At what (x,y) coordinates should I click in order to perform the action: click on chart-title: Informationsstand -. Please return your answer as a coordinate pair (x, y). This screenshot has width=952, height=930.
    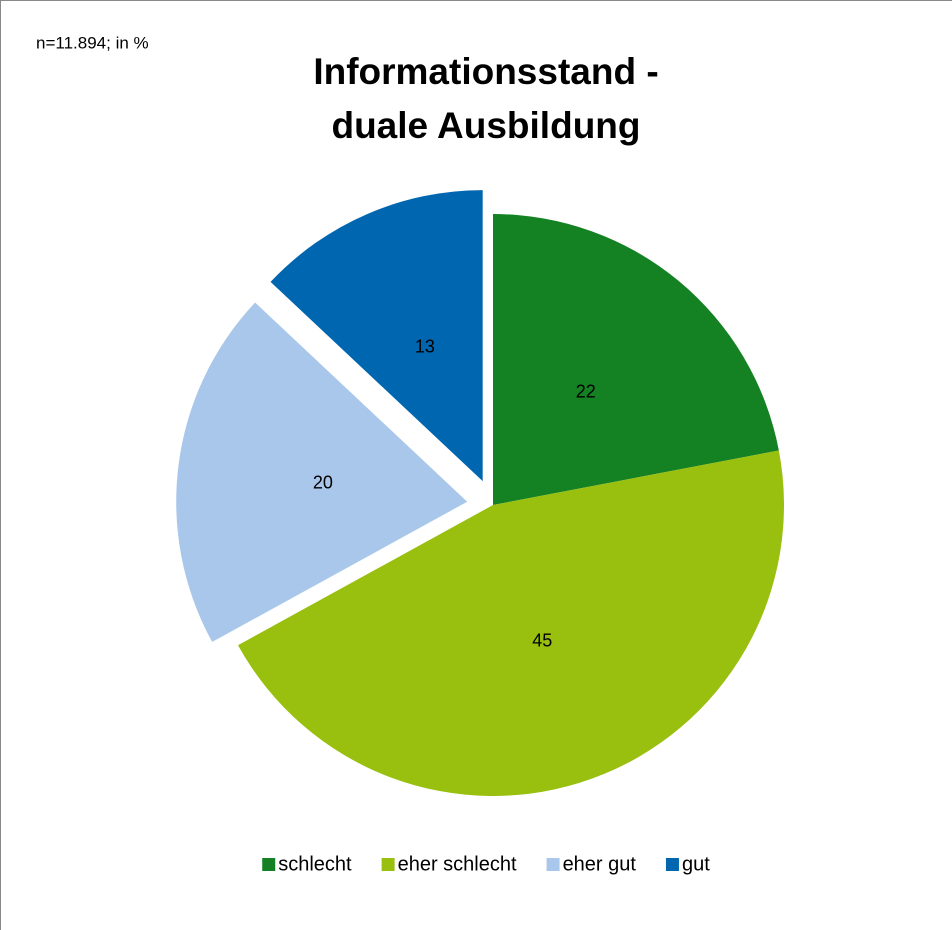
    Looking at the image, I should click on (485, 71).